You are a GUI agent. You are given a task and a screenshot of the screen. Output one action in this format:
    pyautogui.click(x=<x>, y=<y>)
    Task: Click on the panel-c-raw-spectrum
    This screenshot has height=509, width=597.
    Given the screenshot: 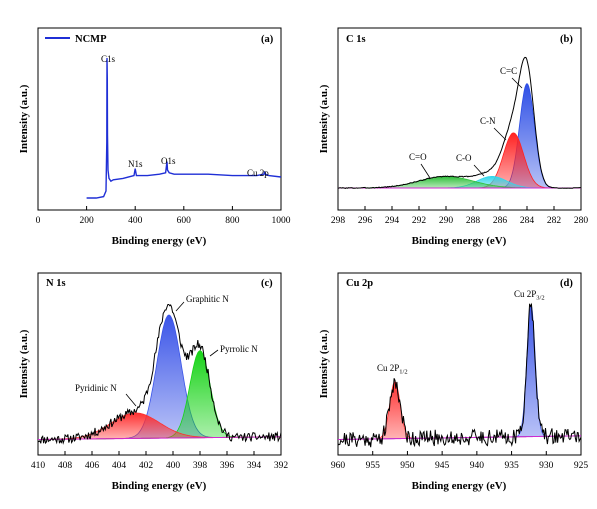 What is the action you would take?
    pyautogui.click(x=159, y=374)
    